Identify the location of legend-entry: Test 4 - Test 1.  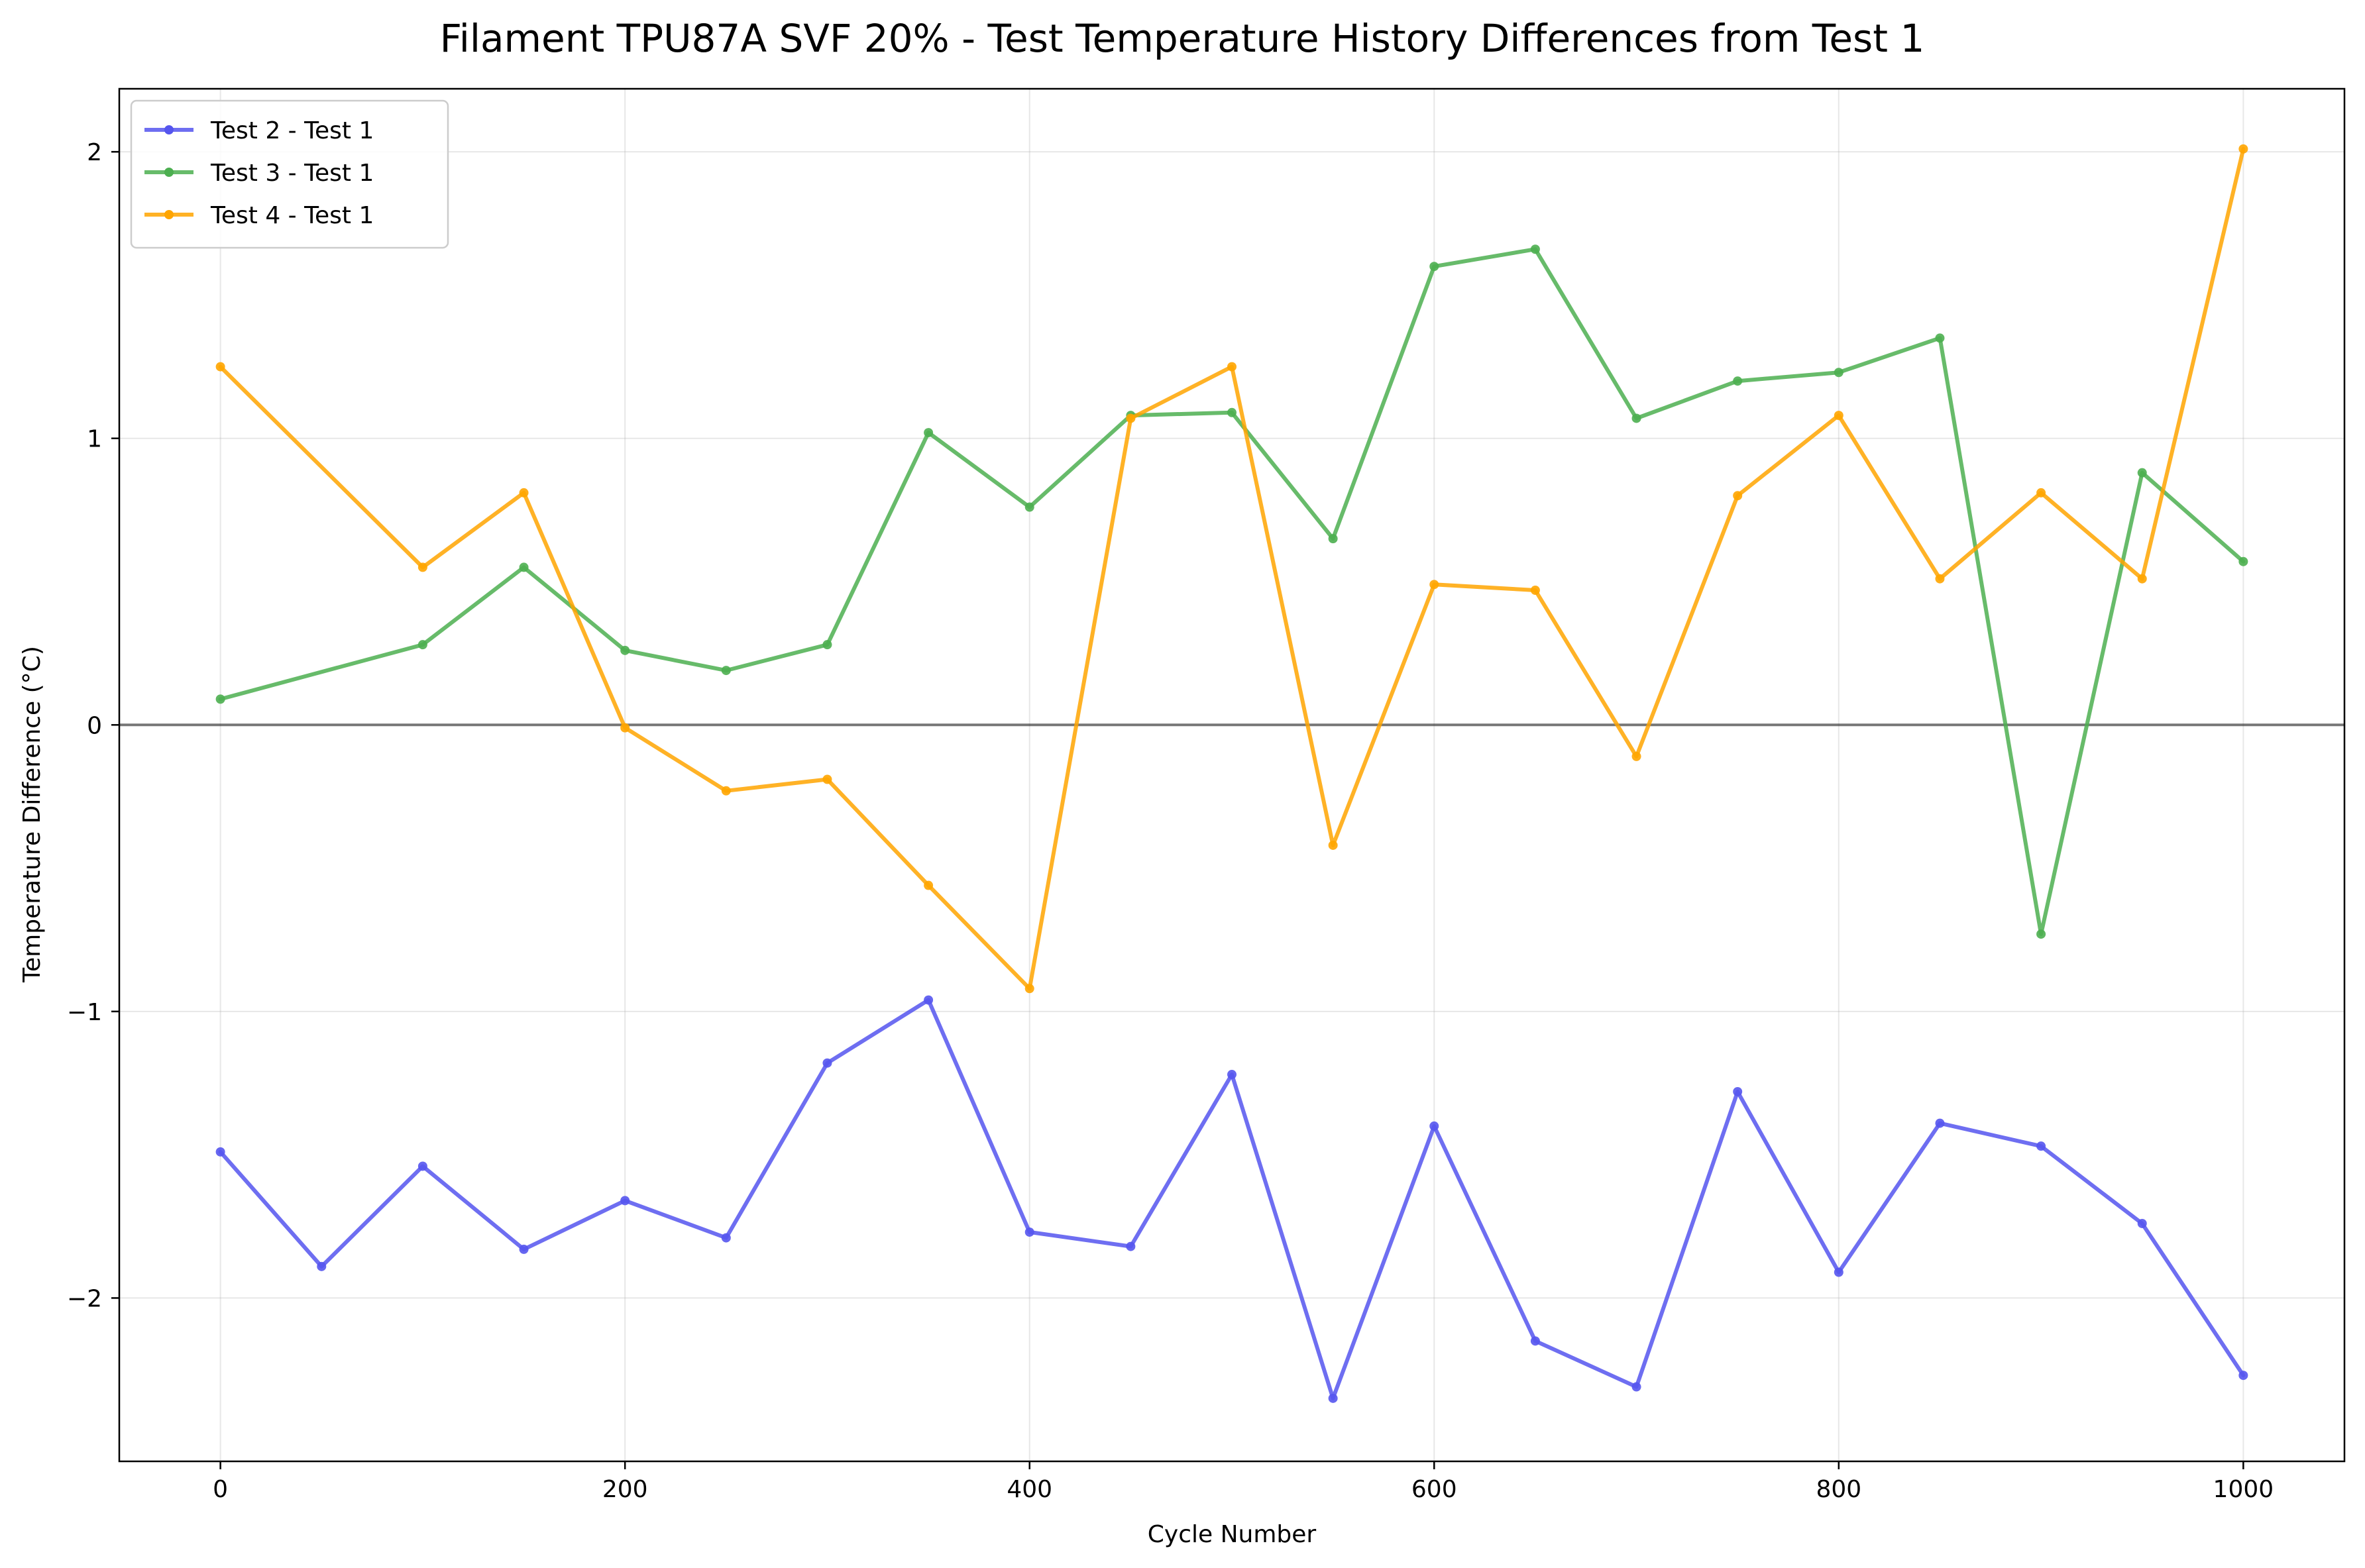
(259, 215).